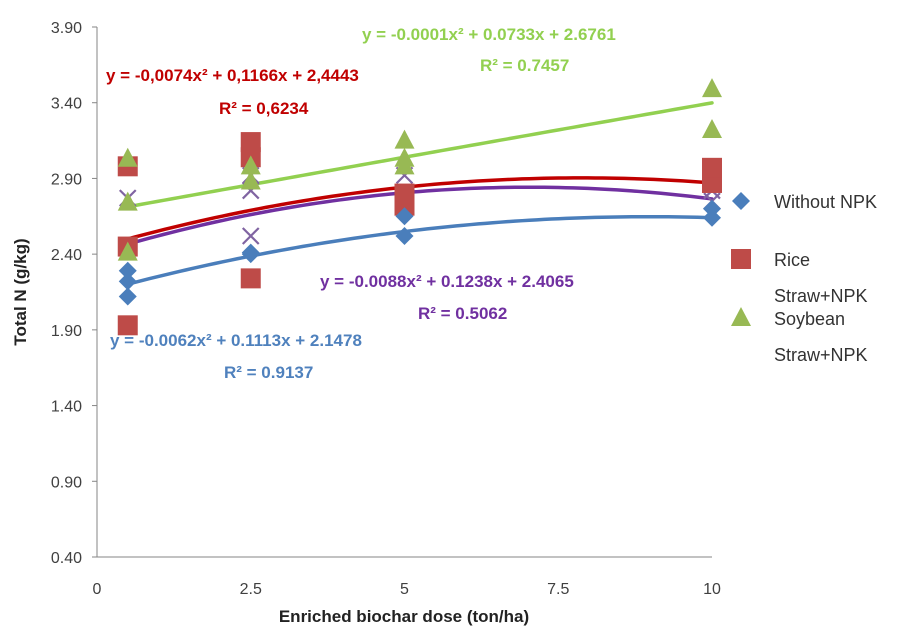 This screenshot has height=630, width=918. I want to click on y-axis-title: Total N (g/kg), so click(20, 291).